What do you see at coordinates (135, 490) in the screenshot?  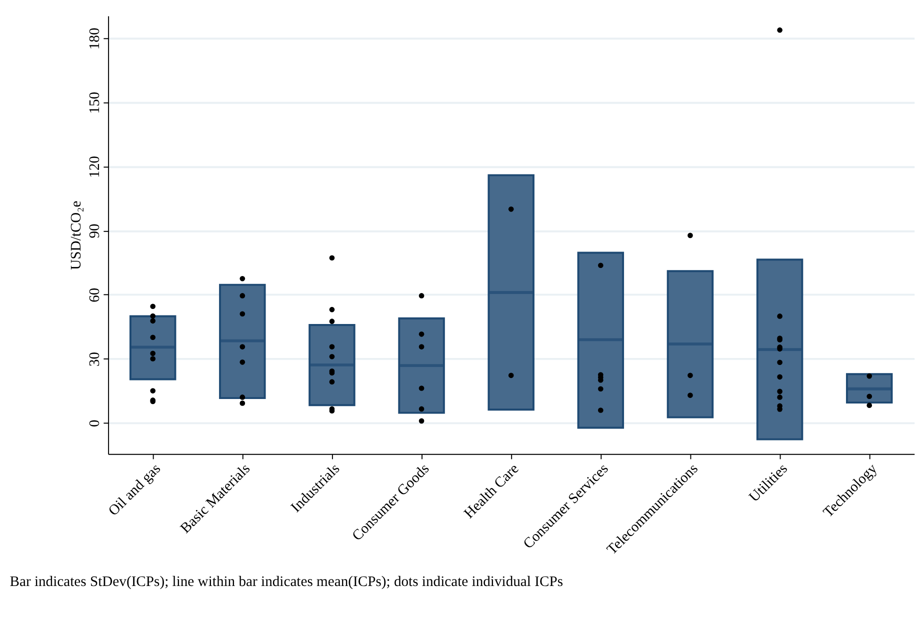 I see `x-tick-label: Oil and gas` at bounding box center [135, 490].